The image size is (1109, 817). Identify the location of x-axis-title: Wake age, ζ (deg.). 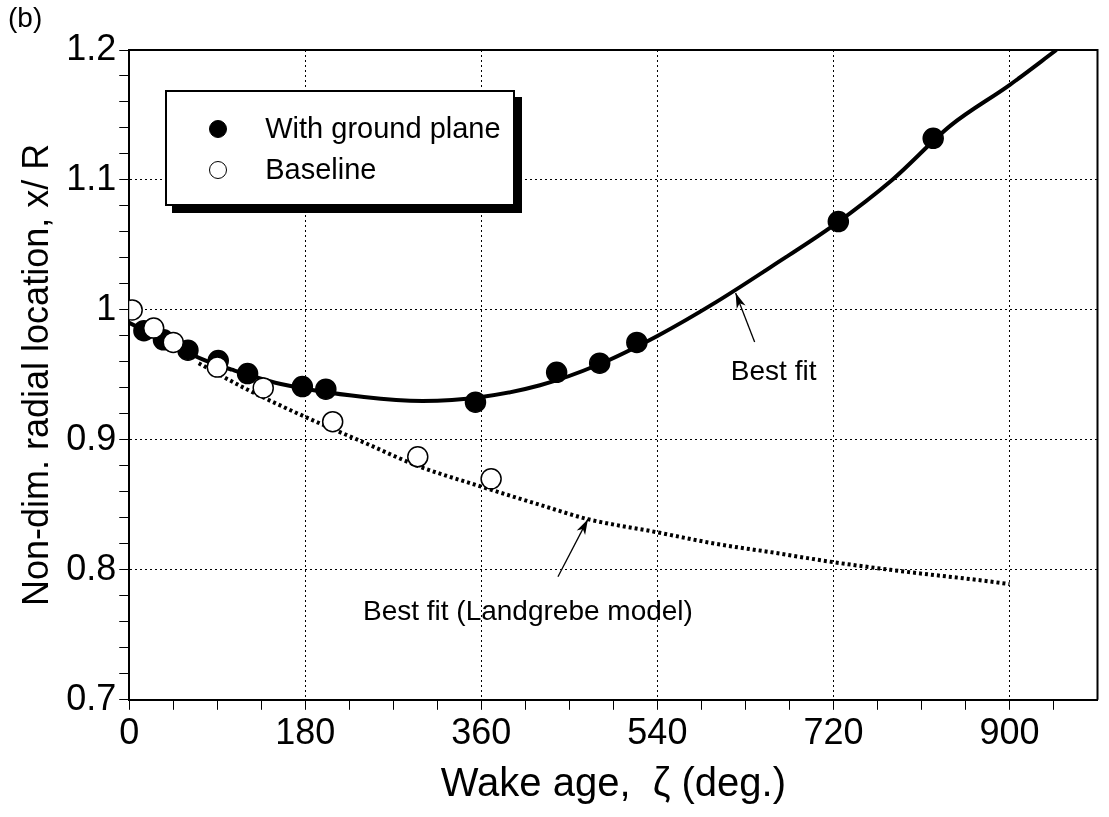
(613, 782).